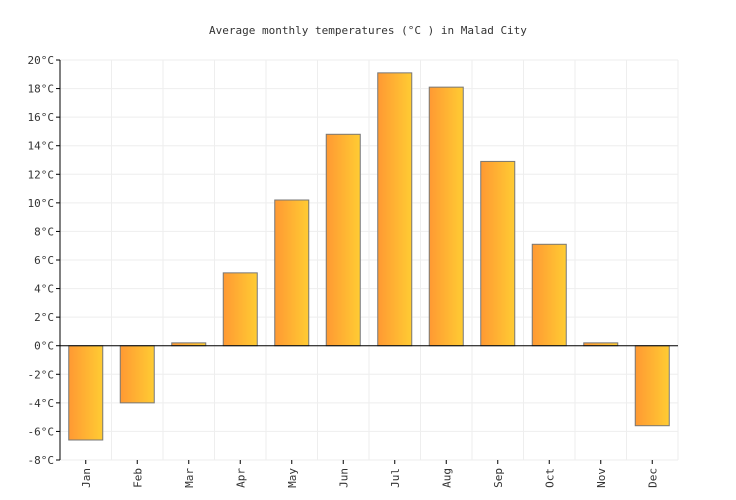 This screenshot has width=736, height=500. I want to click on x-tick-label: Jun, so click(343, 478).